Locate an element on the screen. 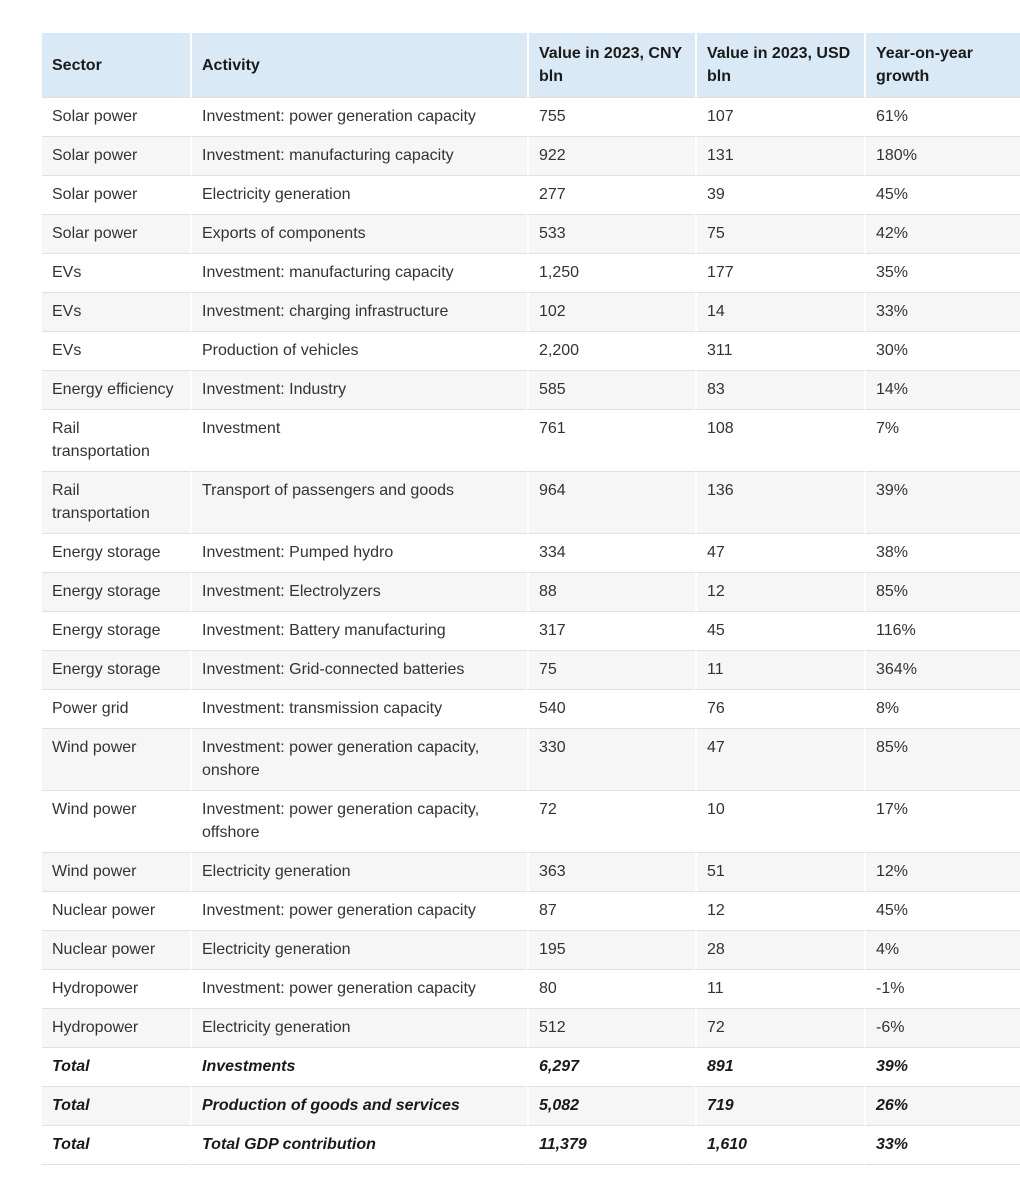 The height and width of the screenshot is (1196, 1020). table-row: EVs Production of vehicles 2,200 311 30% is located at coordinates (531, 350).